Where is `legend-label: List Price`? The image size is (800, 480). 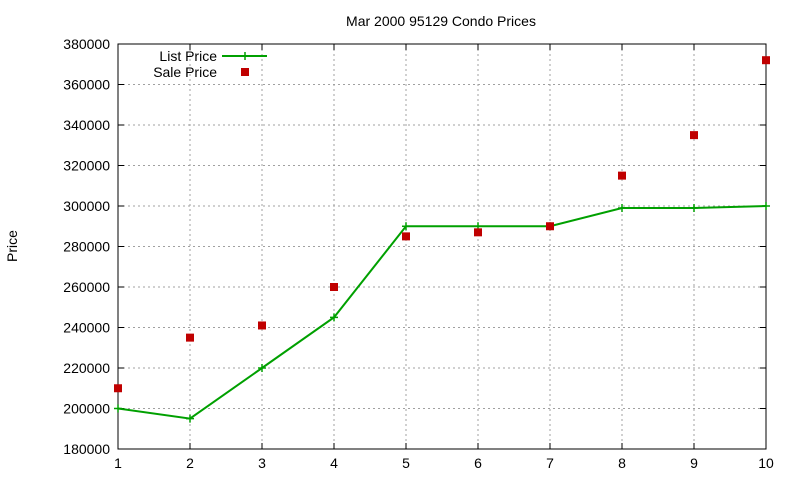
legend-label: List Price is located at coordinates (188, 56).